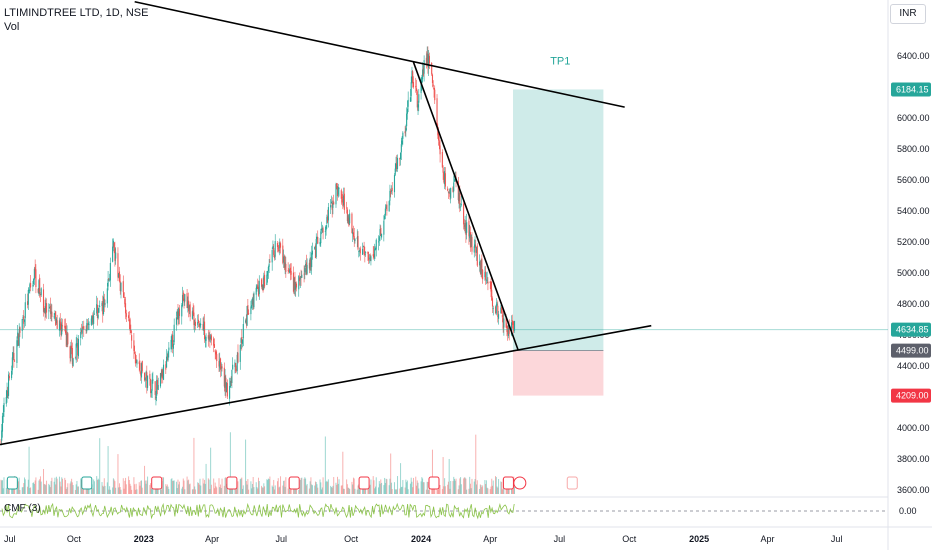  What do you see at coordinates (908, 14) in the screenshot?
I see `currency-selector: INR` at bounding box center [908, 14].